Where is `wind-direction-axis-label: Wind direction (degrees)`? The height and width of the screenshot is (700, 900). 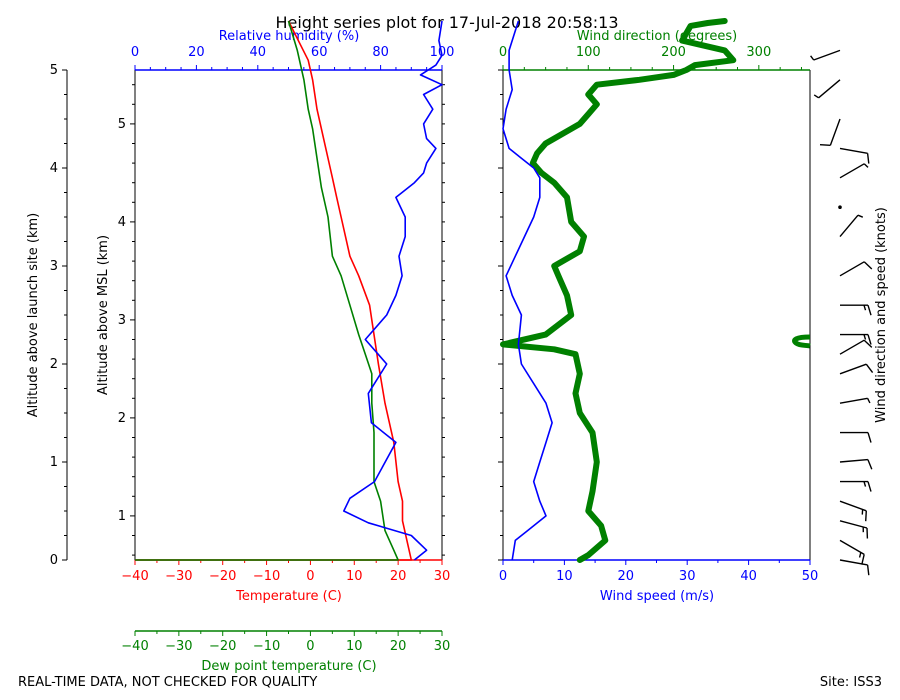
wind-direction-axis-label: Wind direction (degrees) is located at coordinates (657, 36).